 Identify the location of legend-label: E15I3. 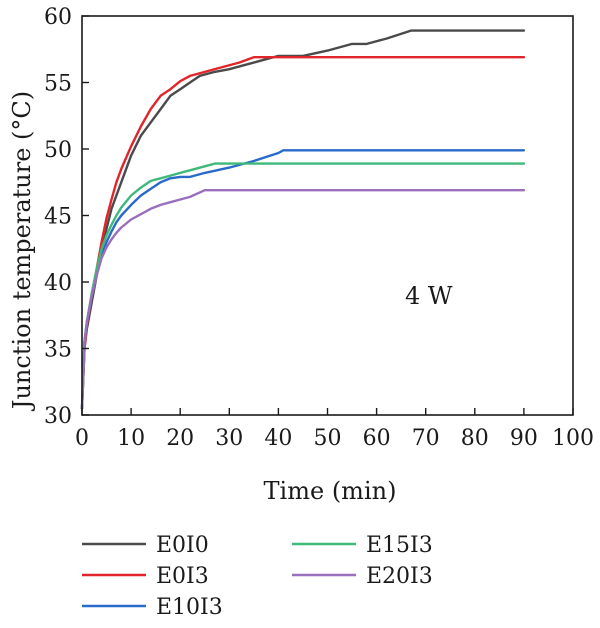
(399, 545).